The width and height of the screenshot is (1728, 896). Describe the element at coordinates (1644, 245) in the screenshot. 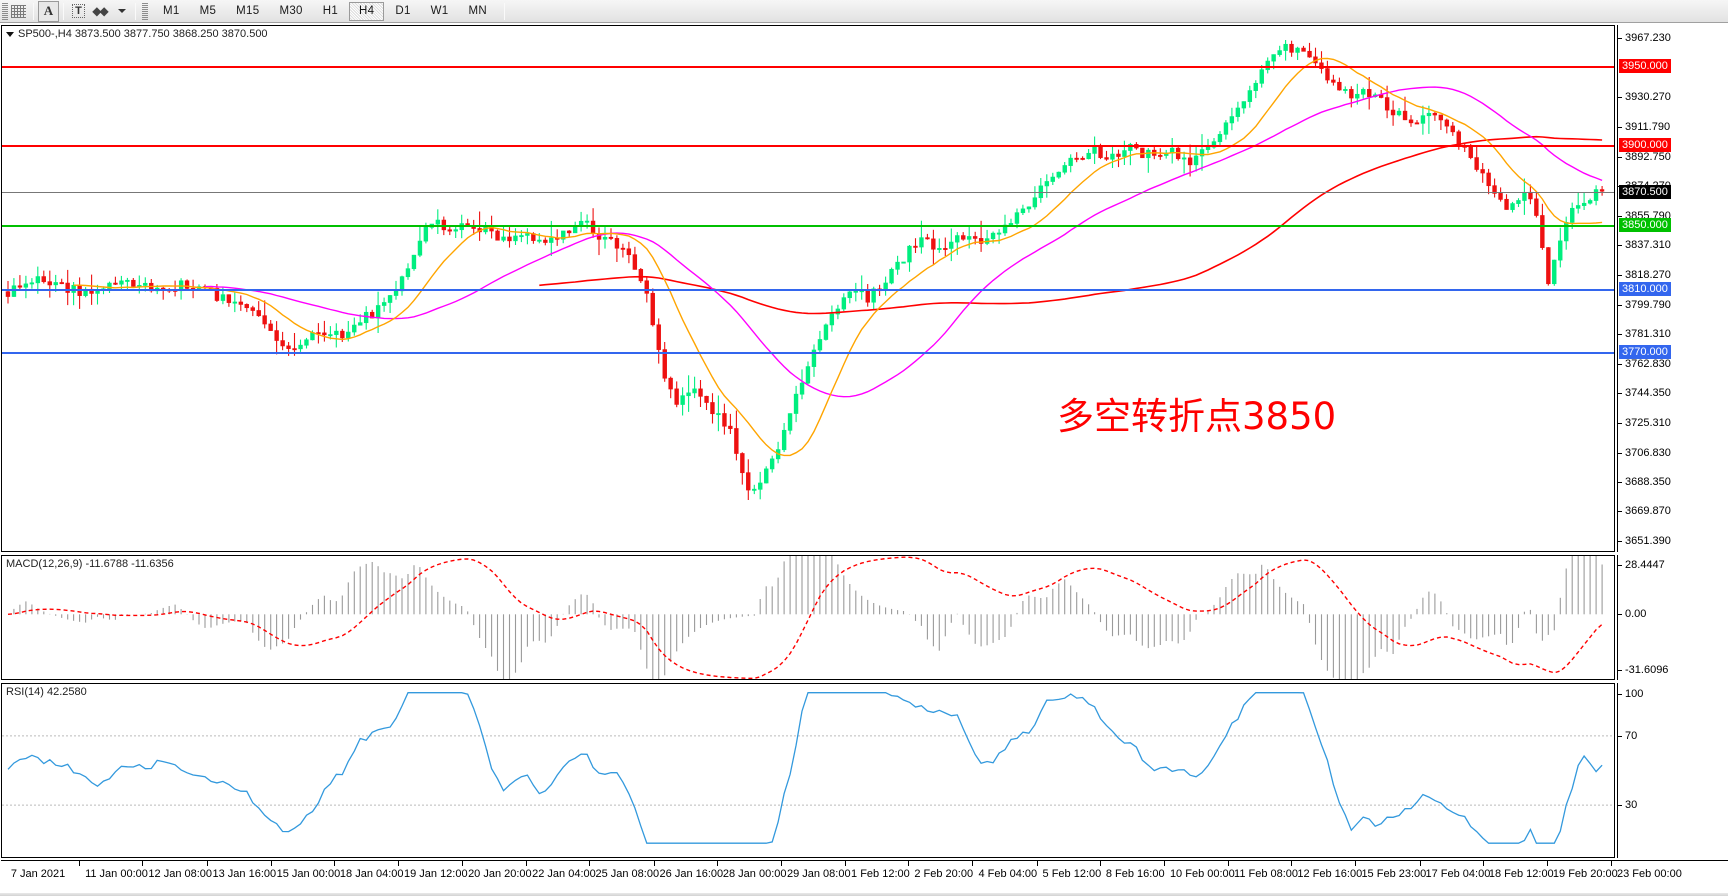

I see `price-axis-tick: 3837.310` at that location.